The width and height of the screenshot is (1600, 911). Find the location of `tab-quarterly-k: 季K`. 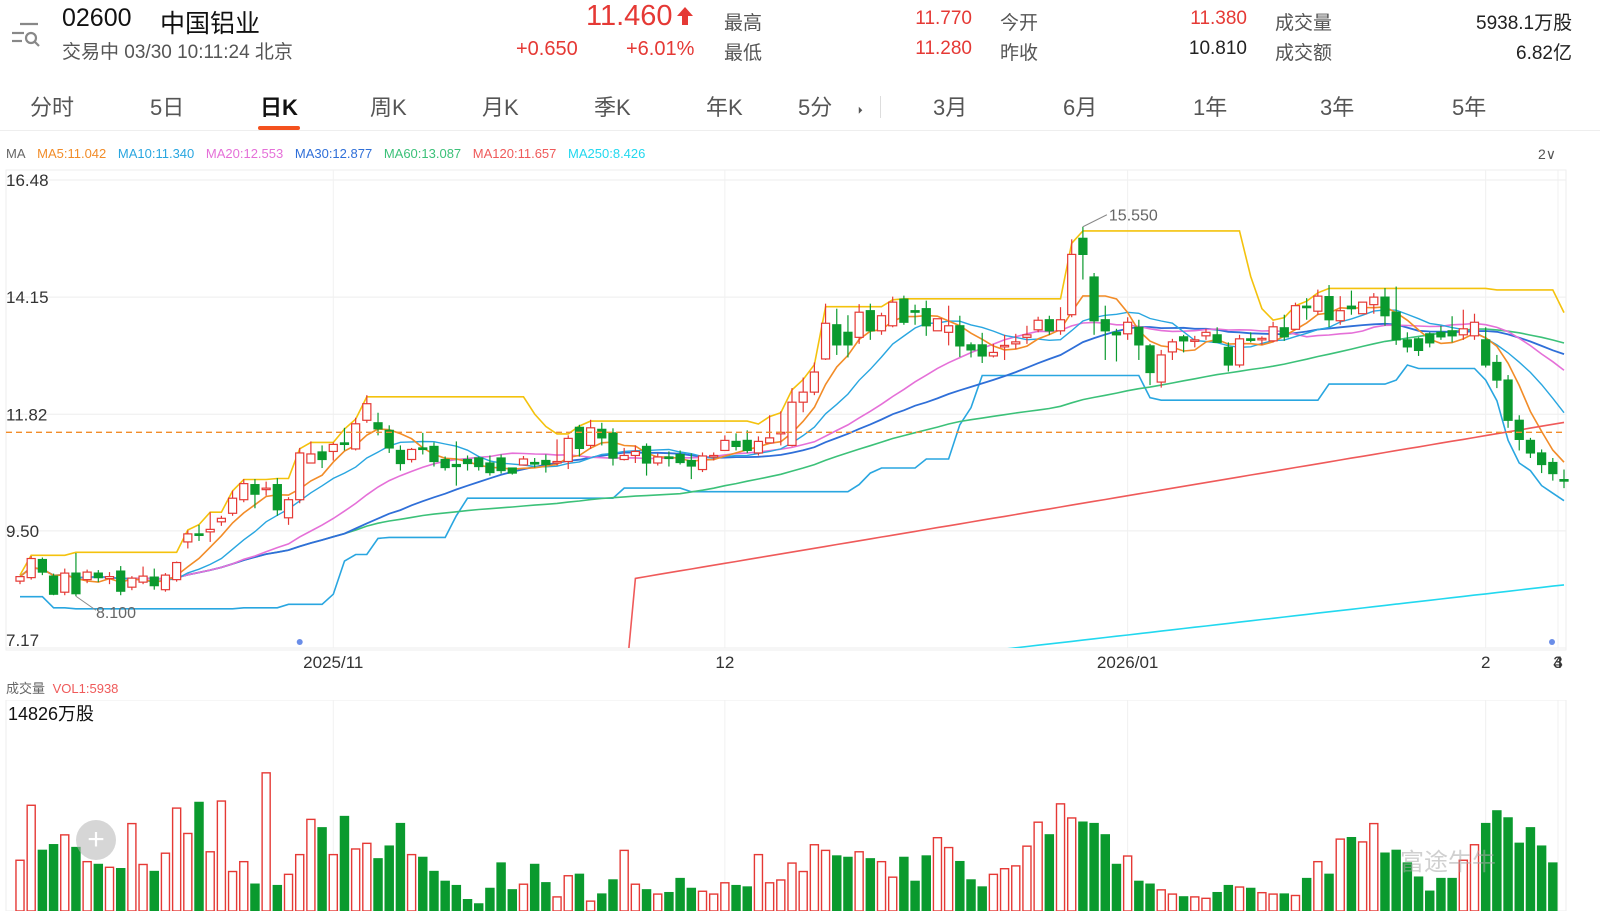

tab-quarterly-k: 季K is located at coordinates (612, 107).